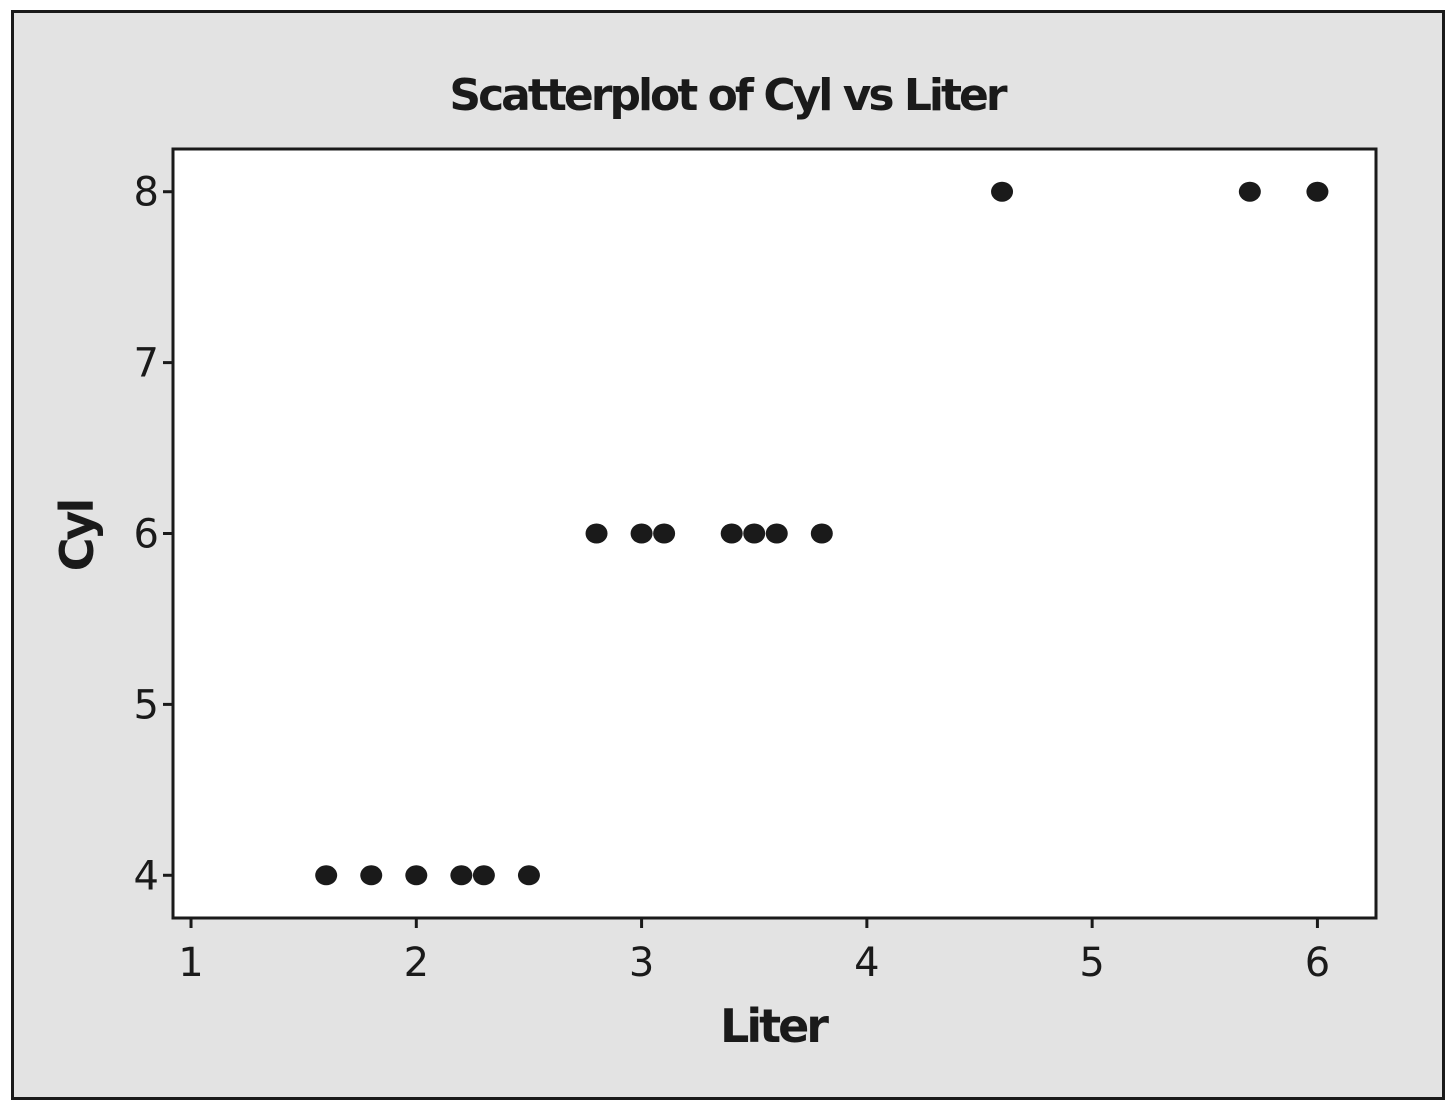  I want to click on y-tick-label: 4, so click(146, 876).